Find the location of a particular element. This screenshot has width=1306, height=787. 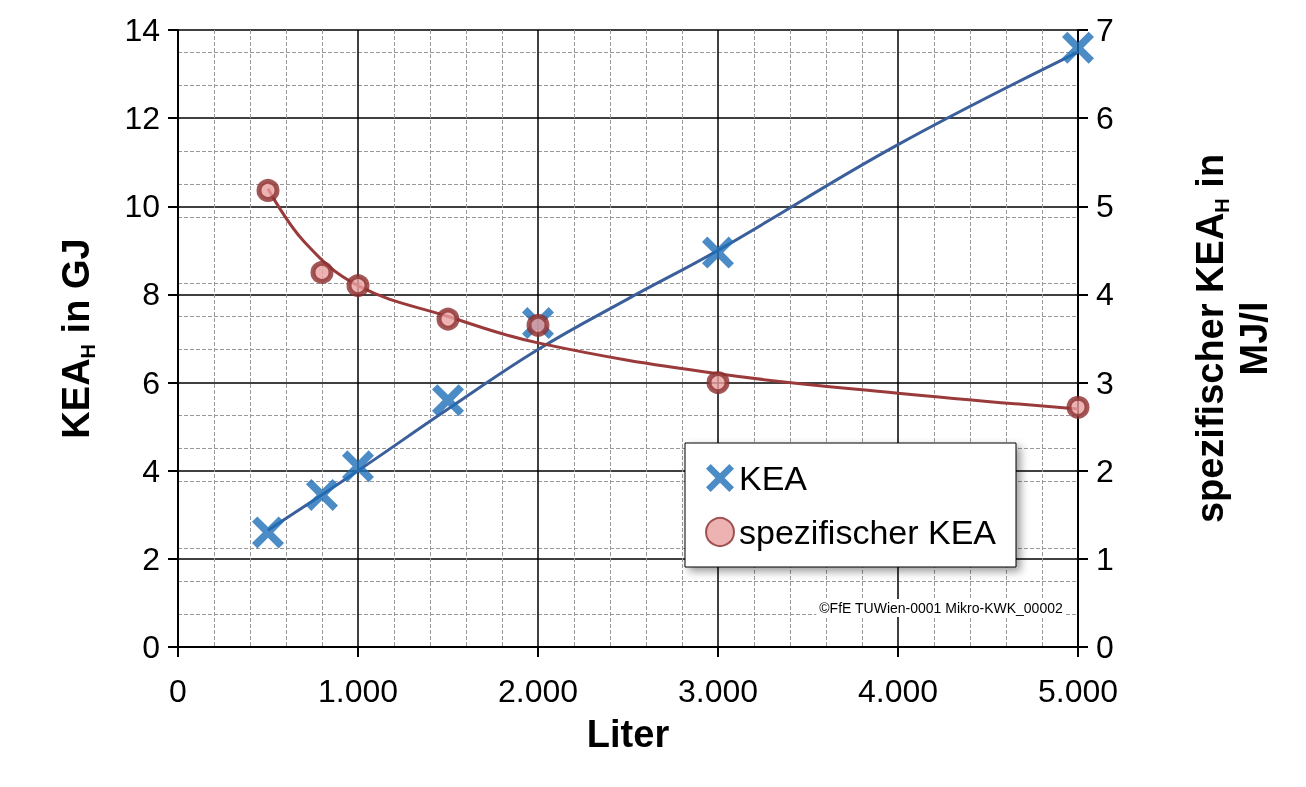

x-tick-label: 1.000 is located at coordinates (358, 691).